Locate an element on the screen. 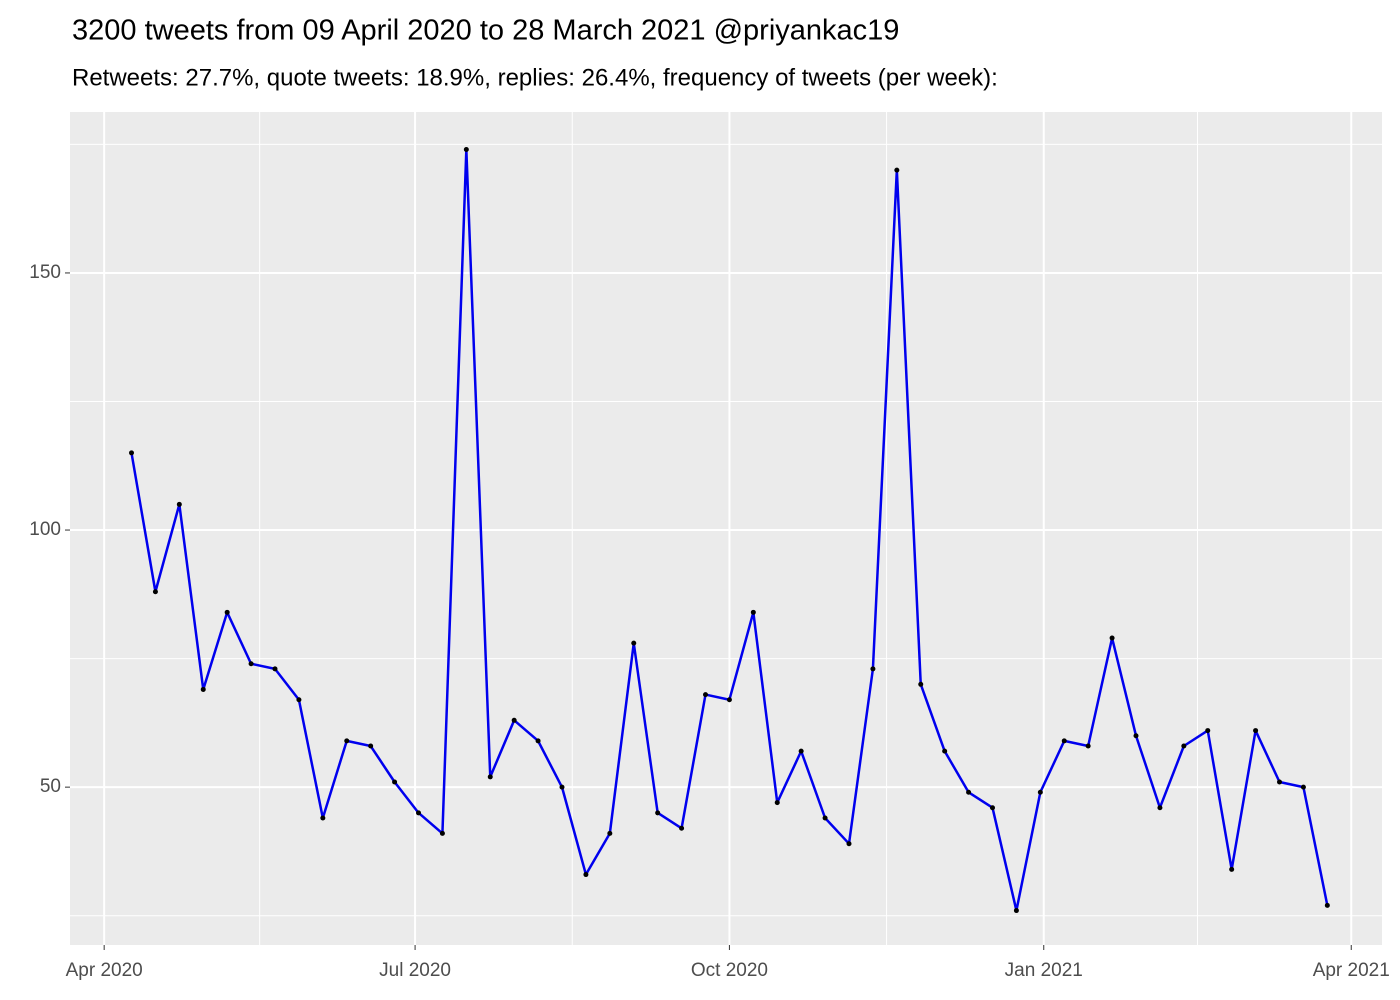 The image size is (1400, 1000). x-tick-label: Oct 2020 is located at coordinates (729, 970).